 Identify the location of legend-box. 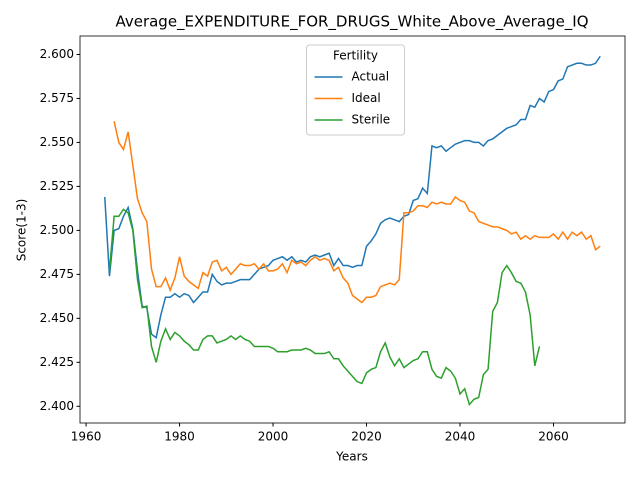
(355, 90).